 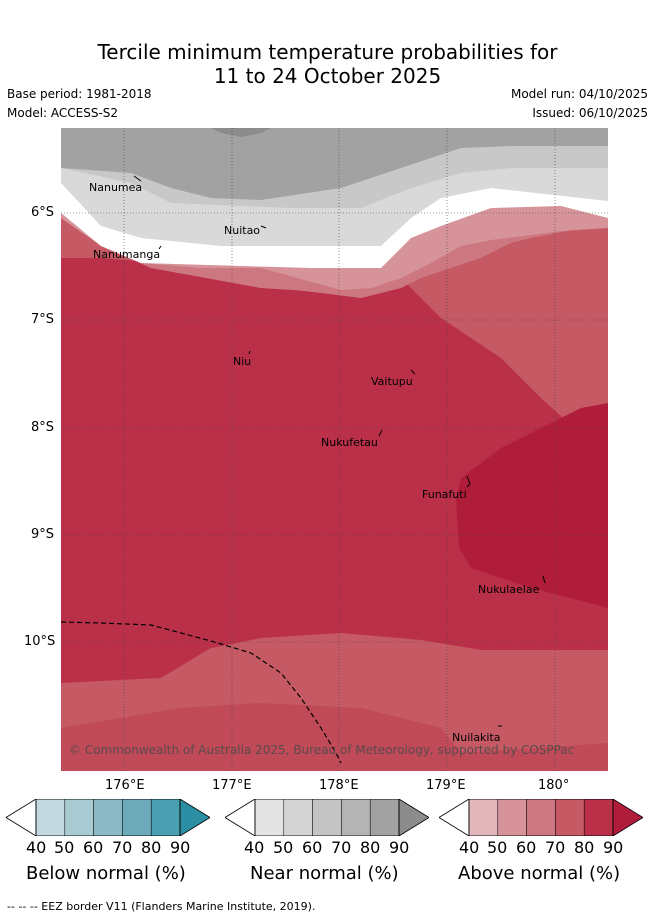 What do you see at coordinates (125, 785) in the screenshot?
I see `lon-label: 176°E` at bounding box center [125, 785].